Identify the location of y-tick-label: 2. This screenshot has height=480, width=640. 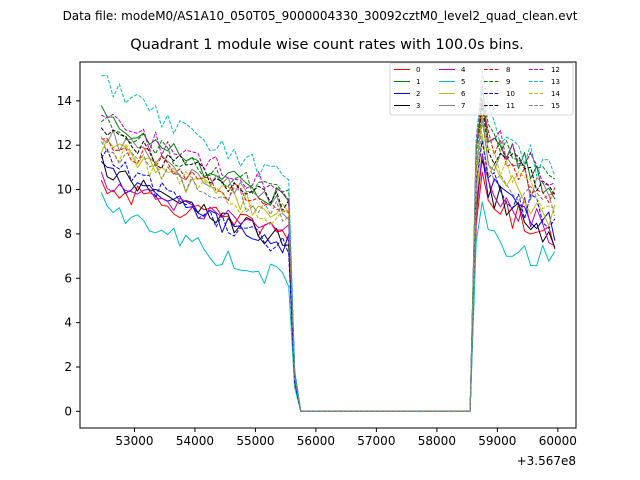
(68, 367).